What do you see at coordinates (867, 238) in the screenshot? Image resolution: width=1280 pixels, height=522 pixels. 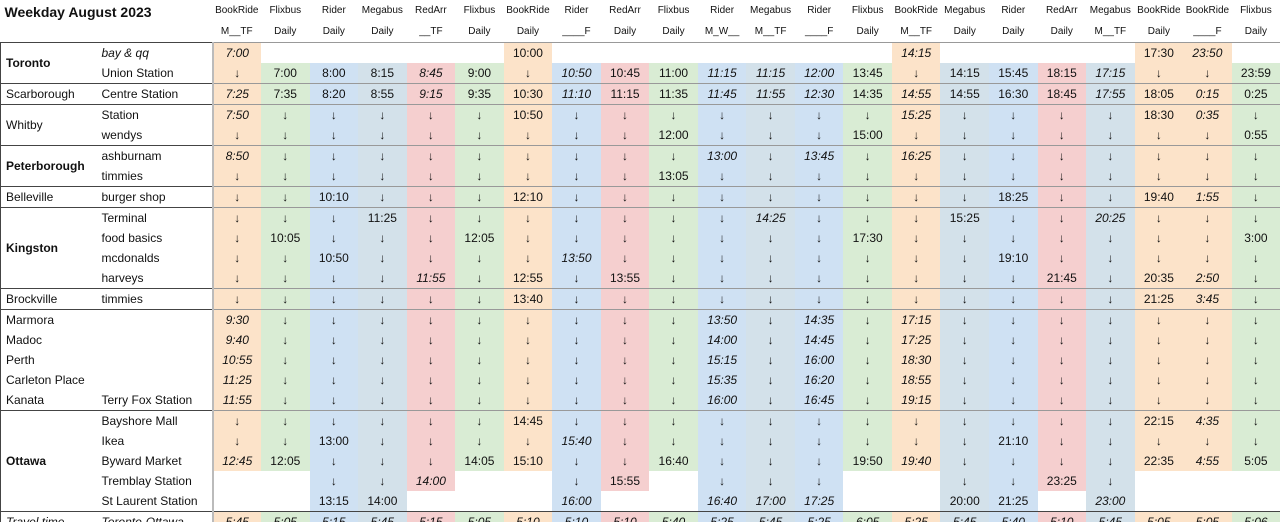 I see `time-cell: 17:30` at bounding box center [867, 238].